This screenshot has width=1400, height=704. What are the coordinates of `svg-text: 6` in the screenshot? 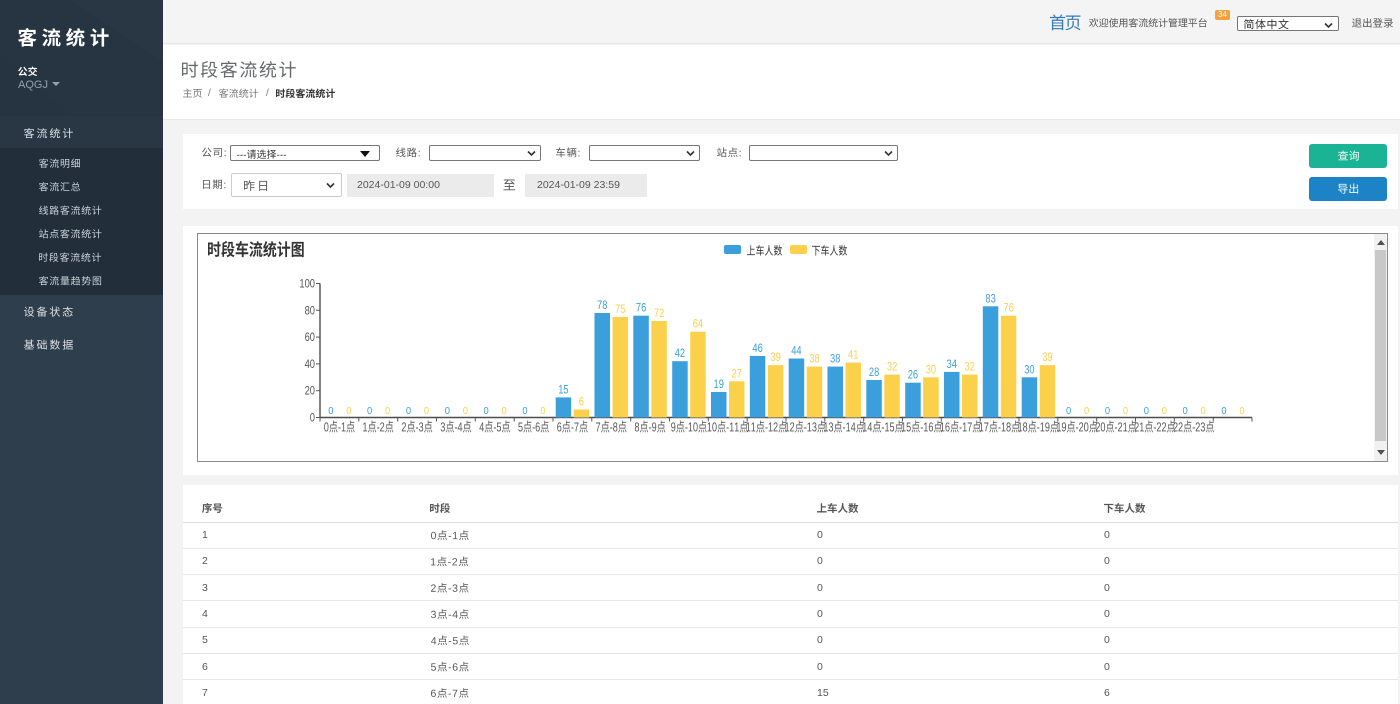 It's located at (581, 403).